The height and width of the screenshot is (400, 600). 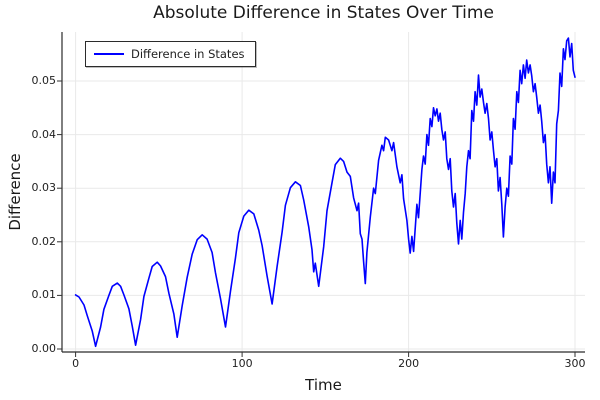 I want to click on y-tick-label: 0.00, so click(x=44, y=348).